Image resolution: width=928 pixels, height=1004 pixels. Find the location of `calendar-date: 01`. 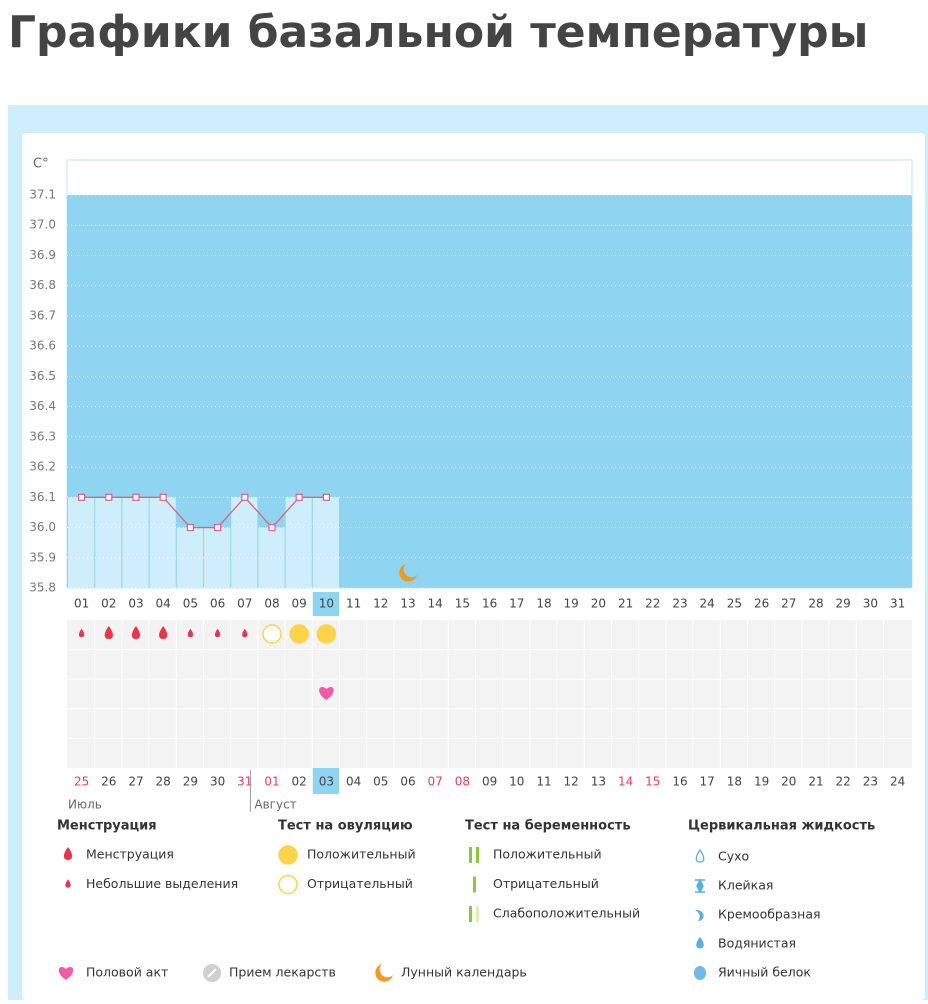

calendar-date: 01 is located at coordinates (271, 782).